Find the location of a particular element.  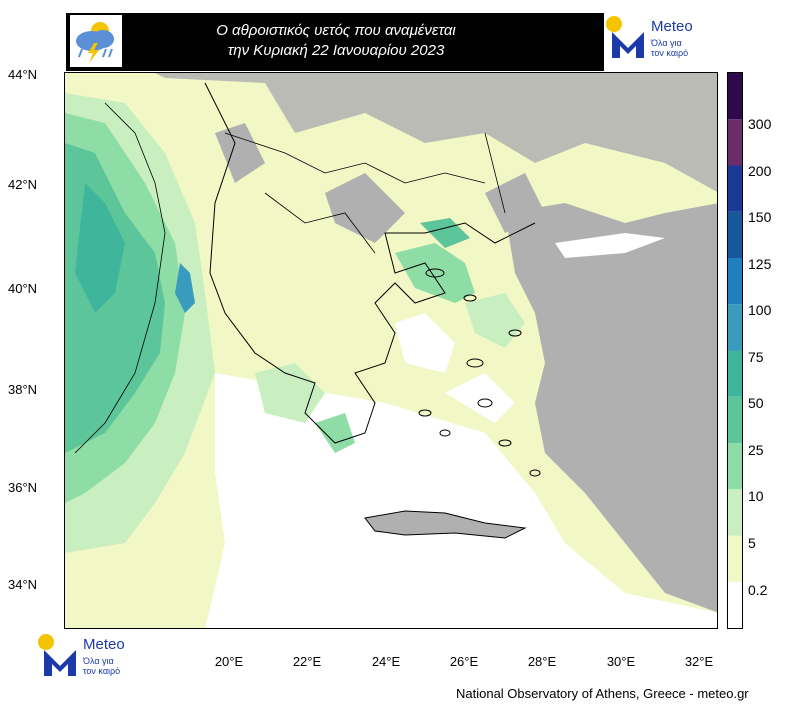

lon-label-22: 22°E is located at coordinates (307, 661).